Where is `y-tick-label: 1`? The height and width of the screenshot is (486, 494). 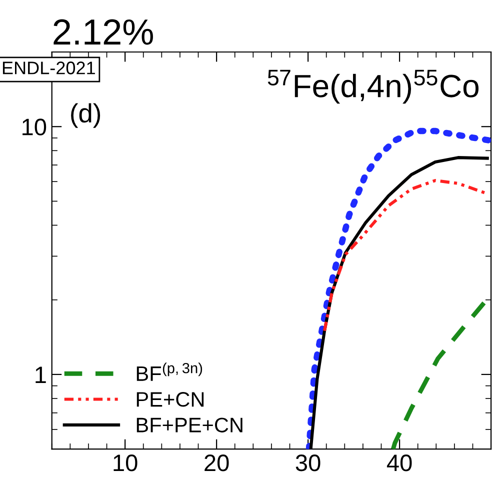 y-tick-label: 1 is located at coordinates (41, 375).